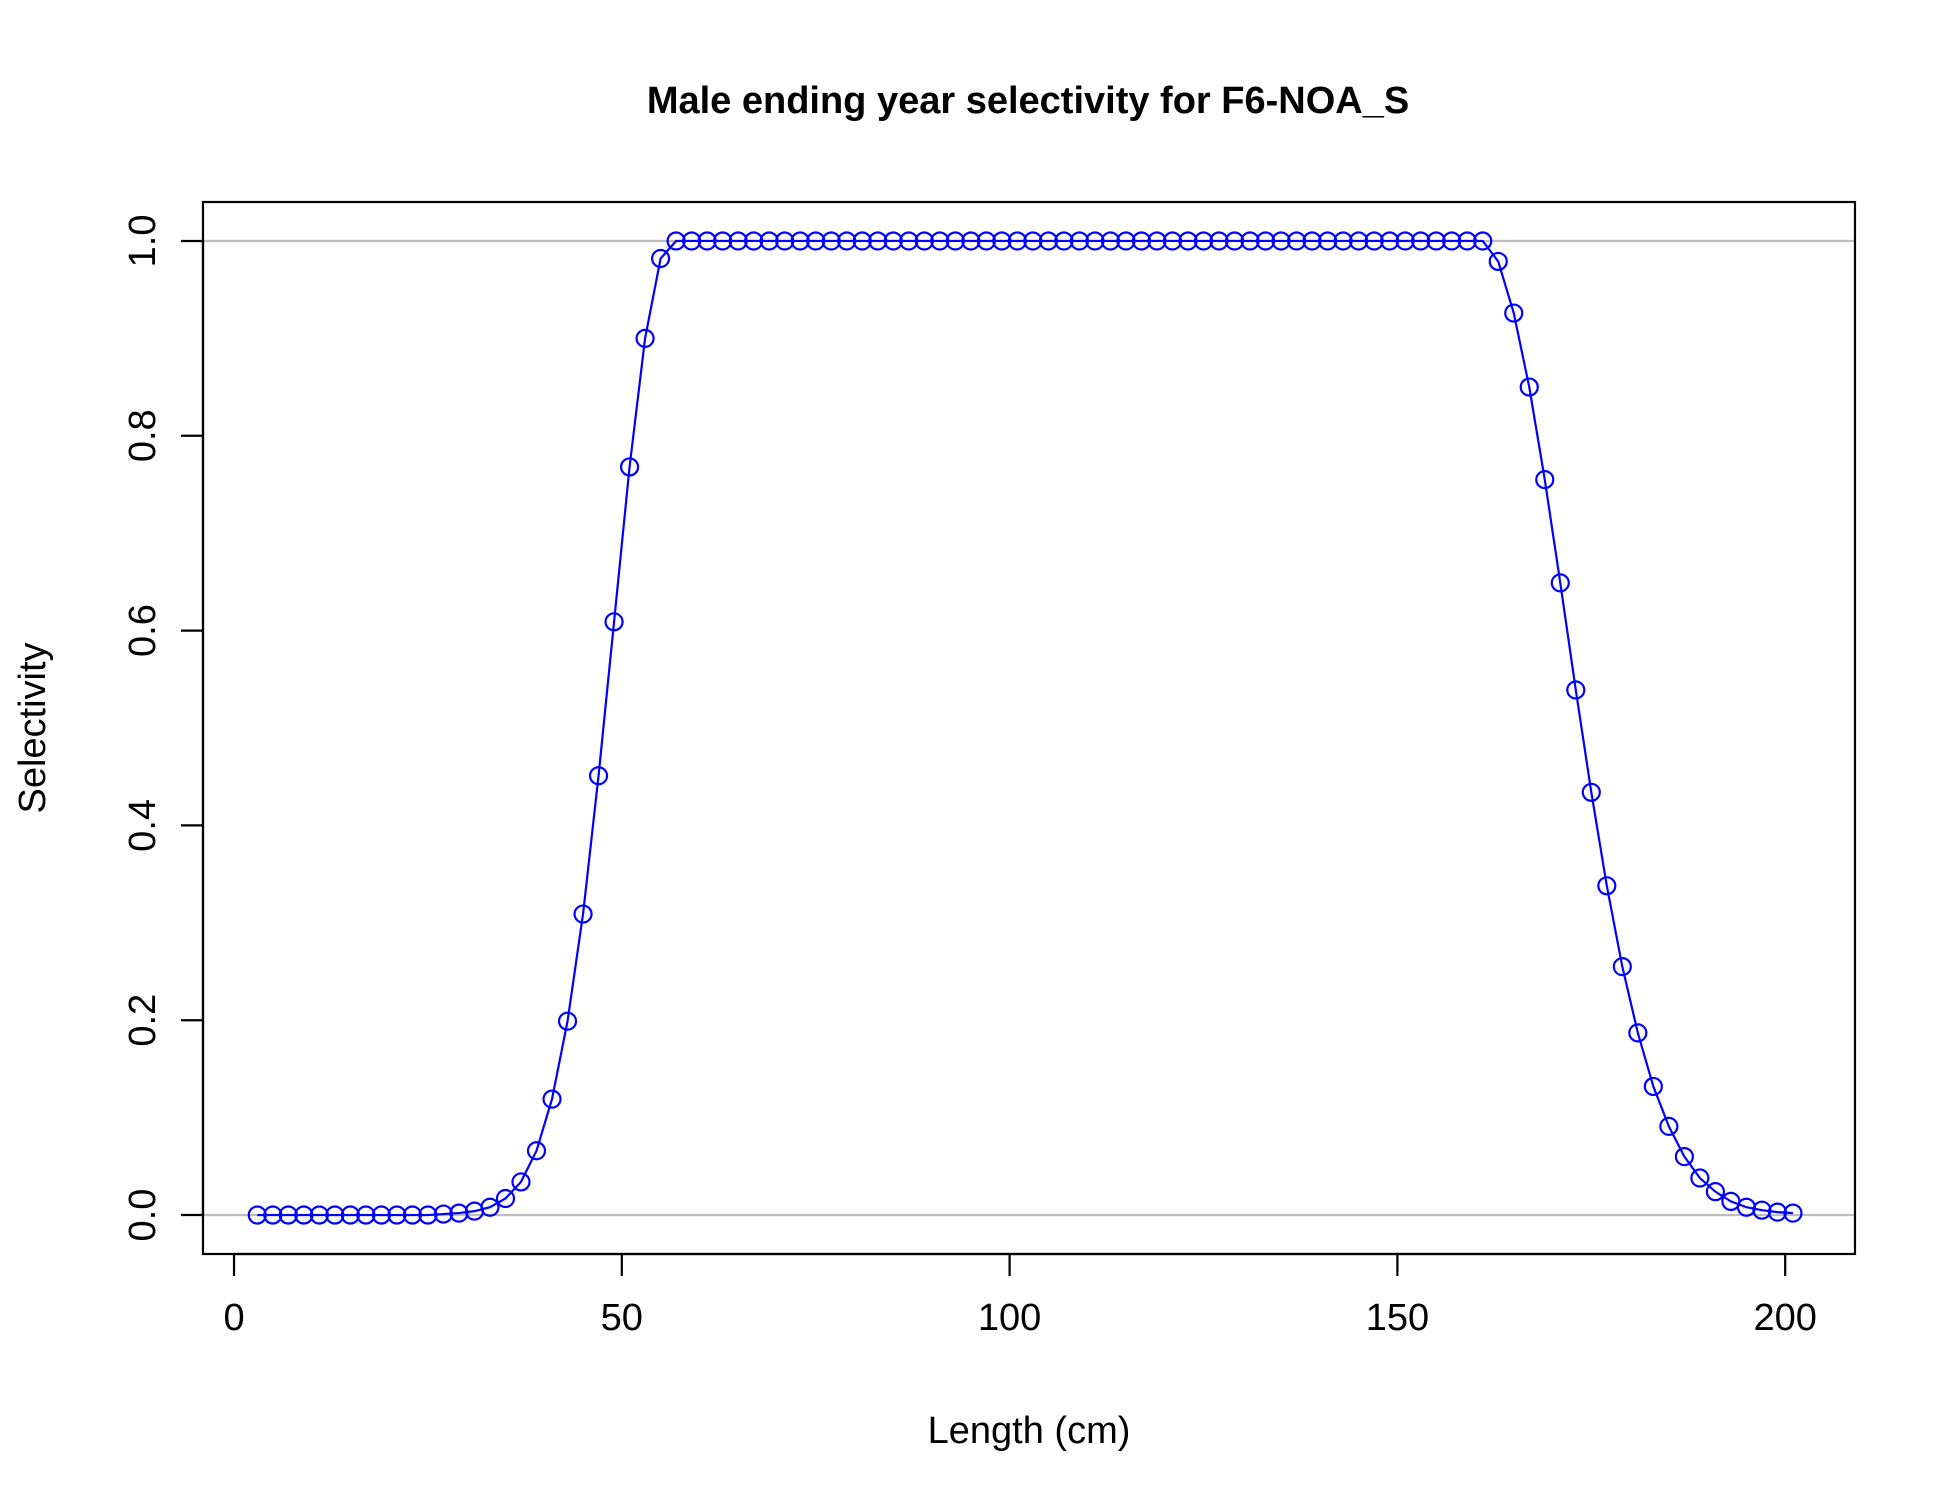  What do you see at coordinates (143, 1020) in the screenshot?
I see `y-tick-label: 0.2` at bounding box center [143, 1020].